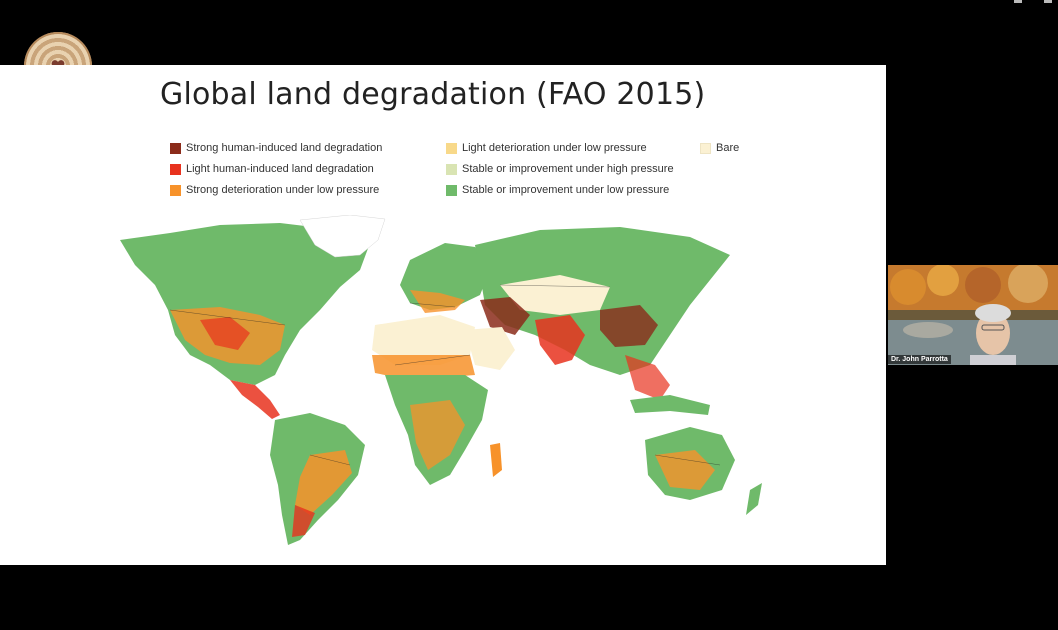 The height and width of the screenshot is (630, 1058). Describe the element at coordinates (283, 190) in the screenshot. I see `legend-label: Strong deterioration under low pressure` at that location.